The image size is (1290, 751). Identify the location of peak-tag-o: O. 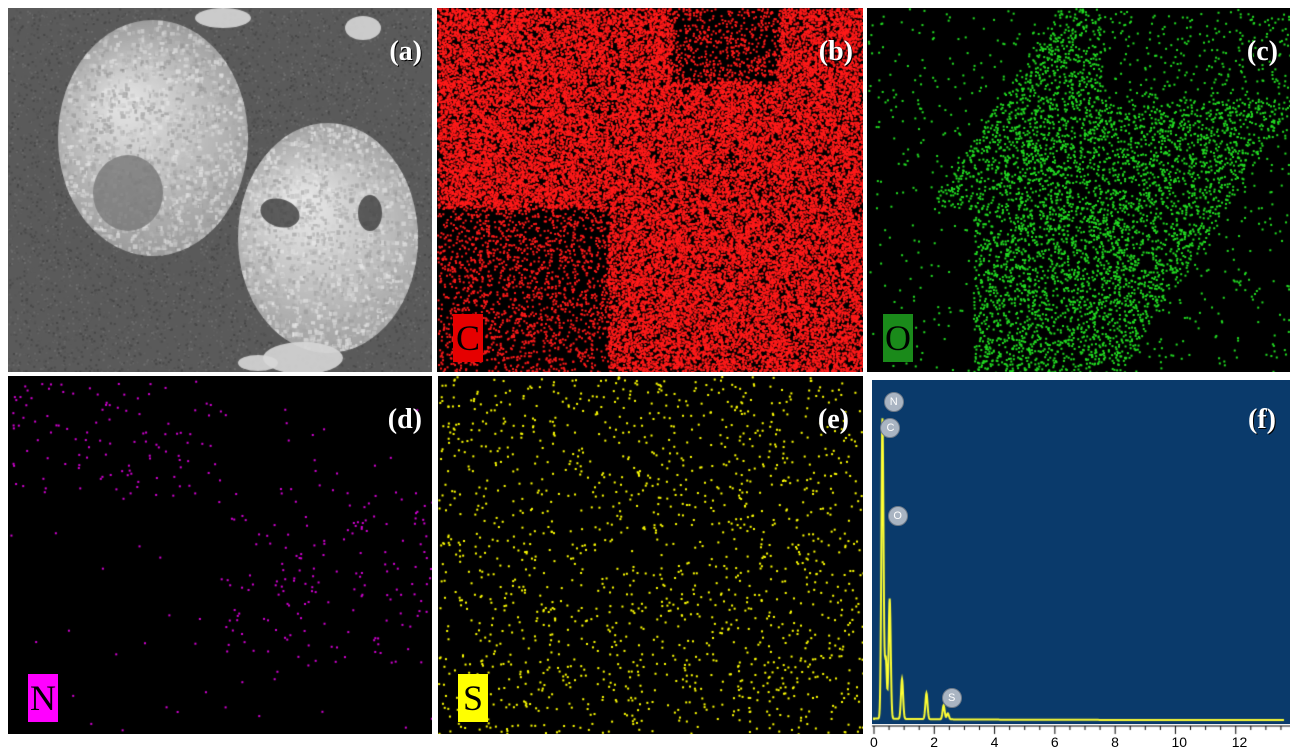
(897, 516).